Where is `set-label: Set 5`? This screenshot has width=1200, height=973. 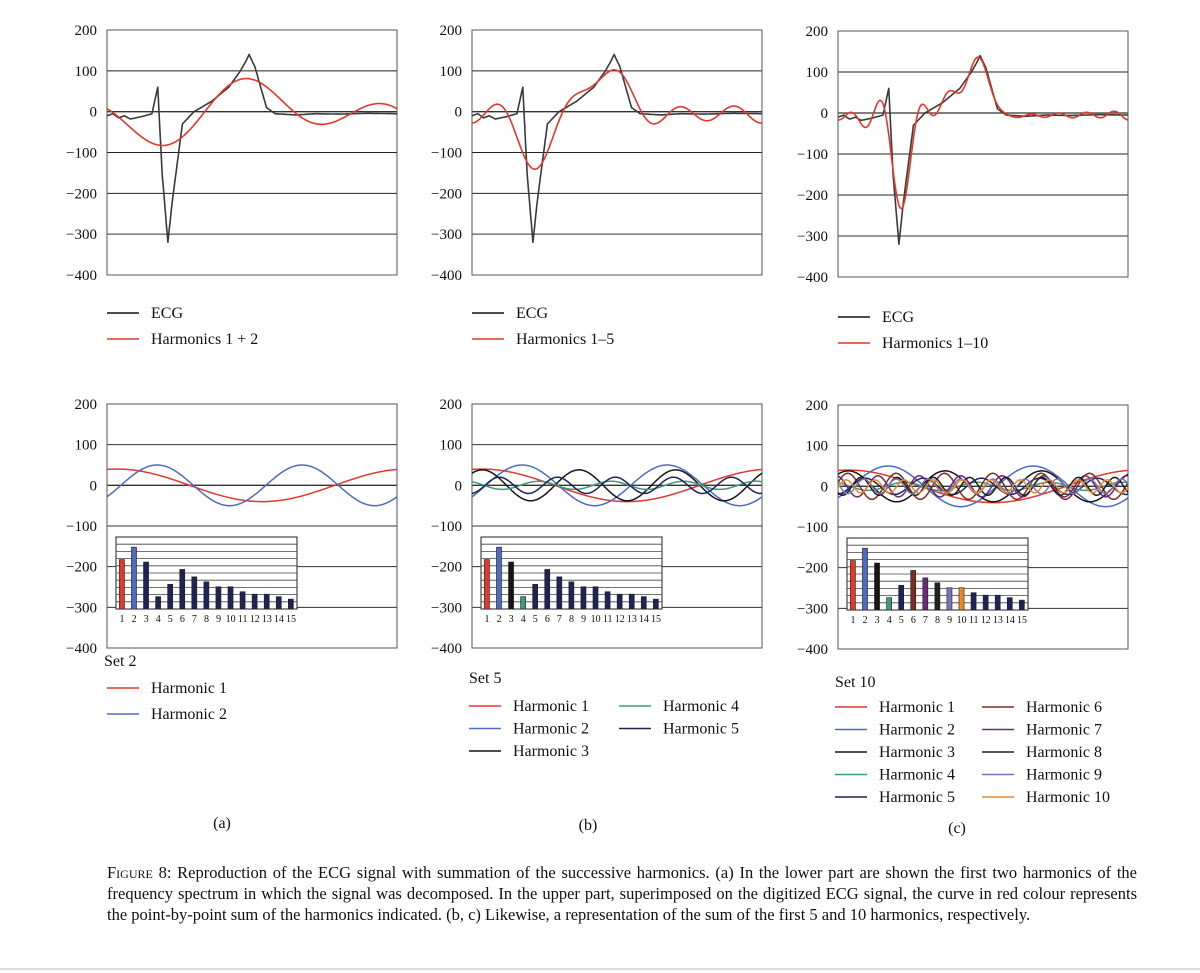
set-label: Set 5 is located at coordinates (485, 678).